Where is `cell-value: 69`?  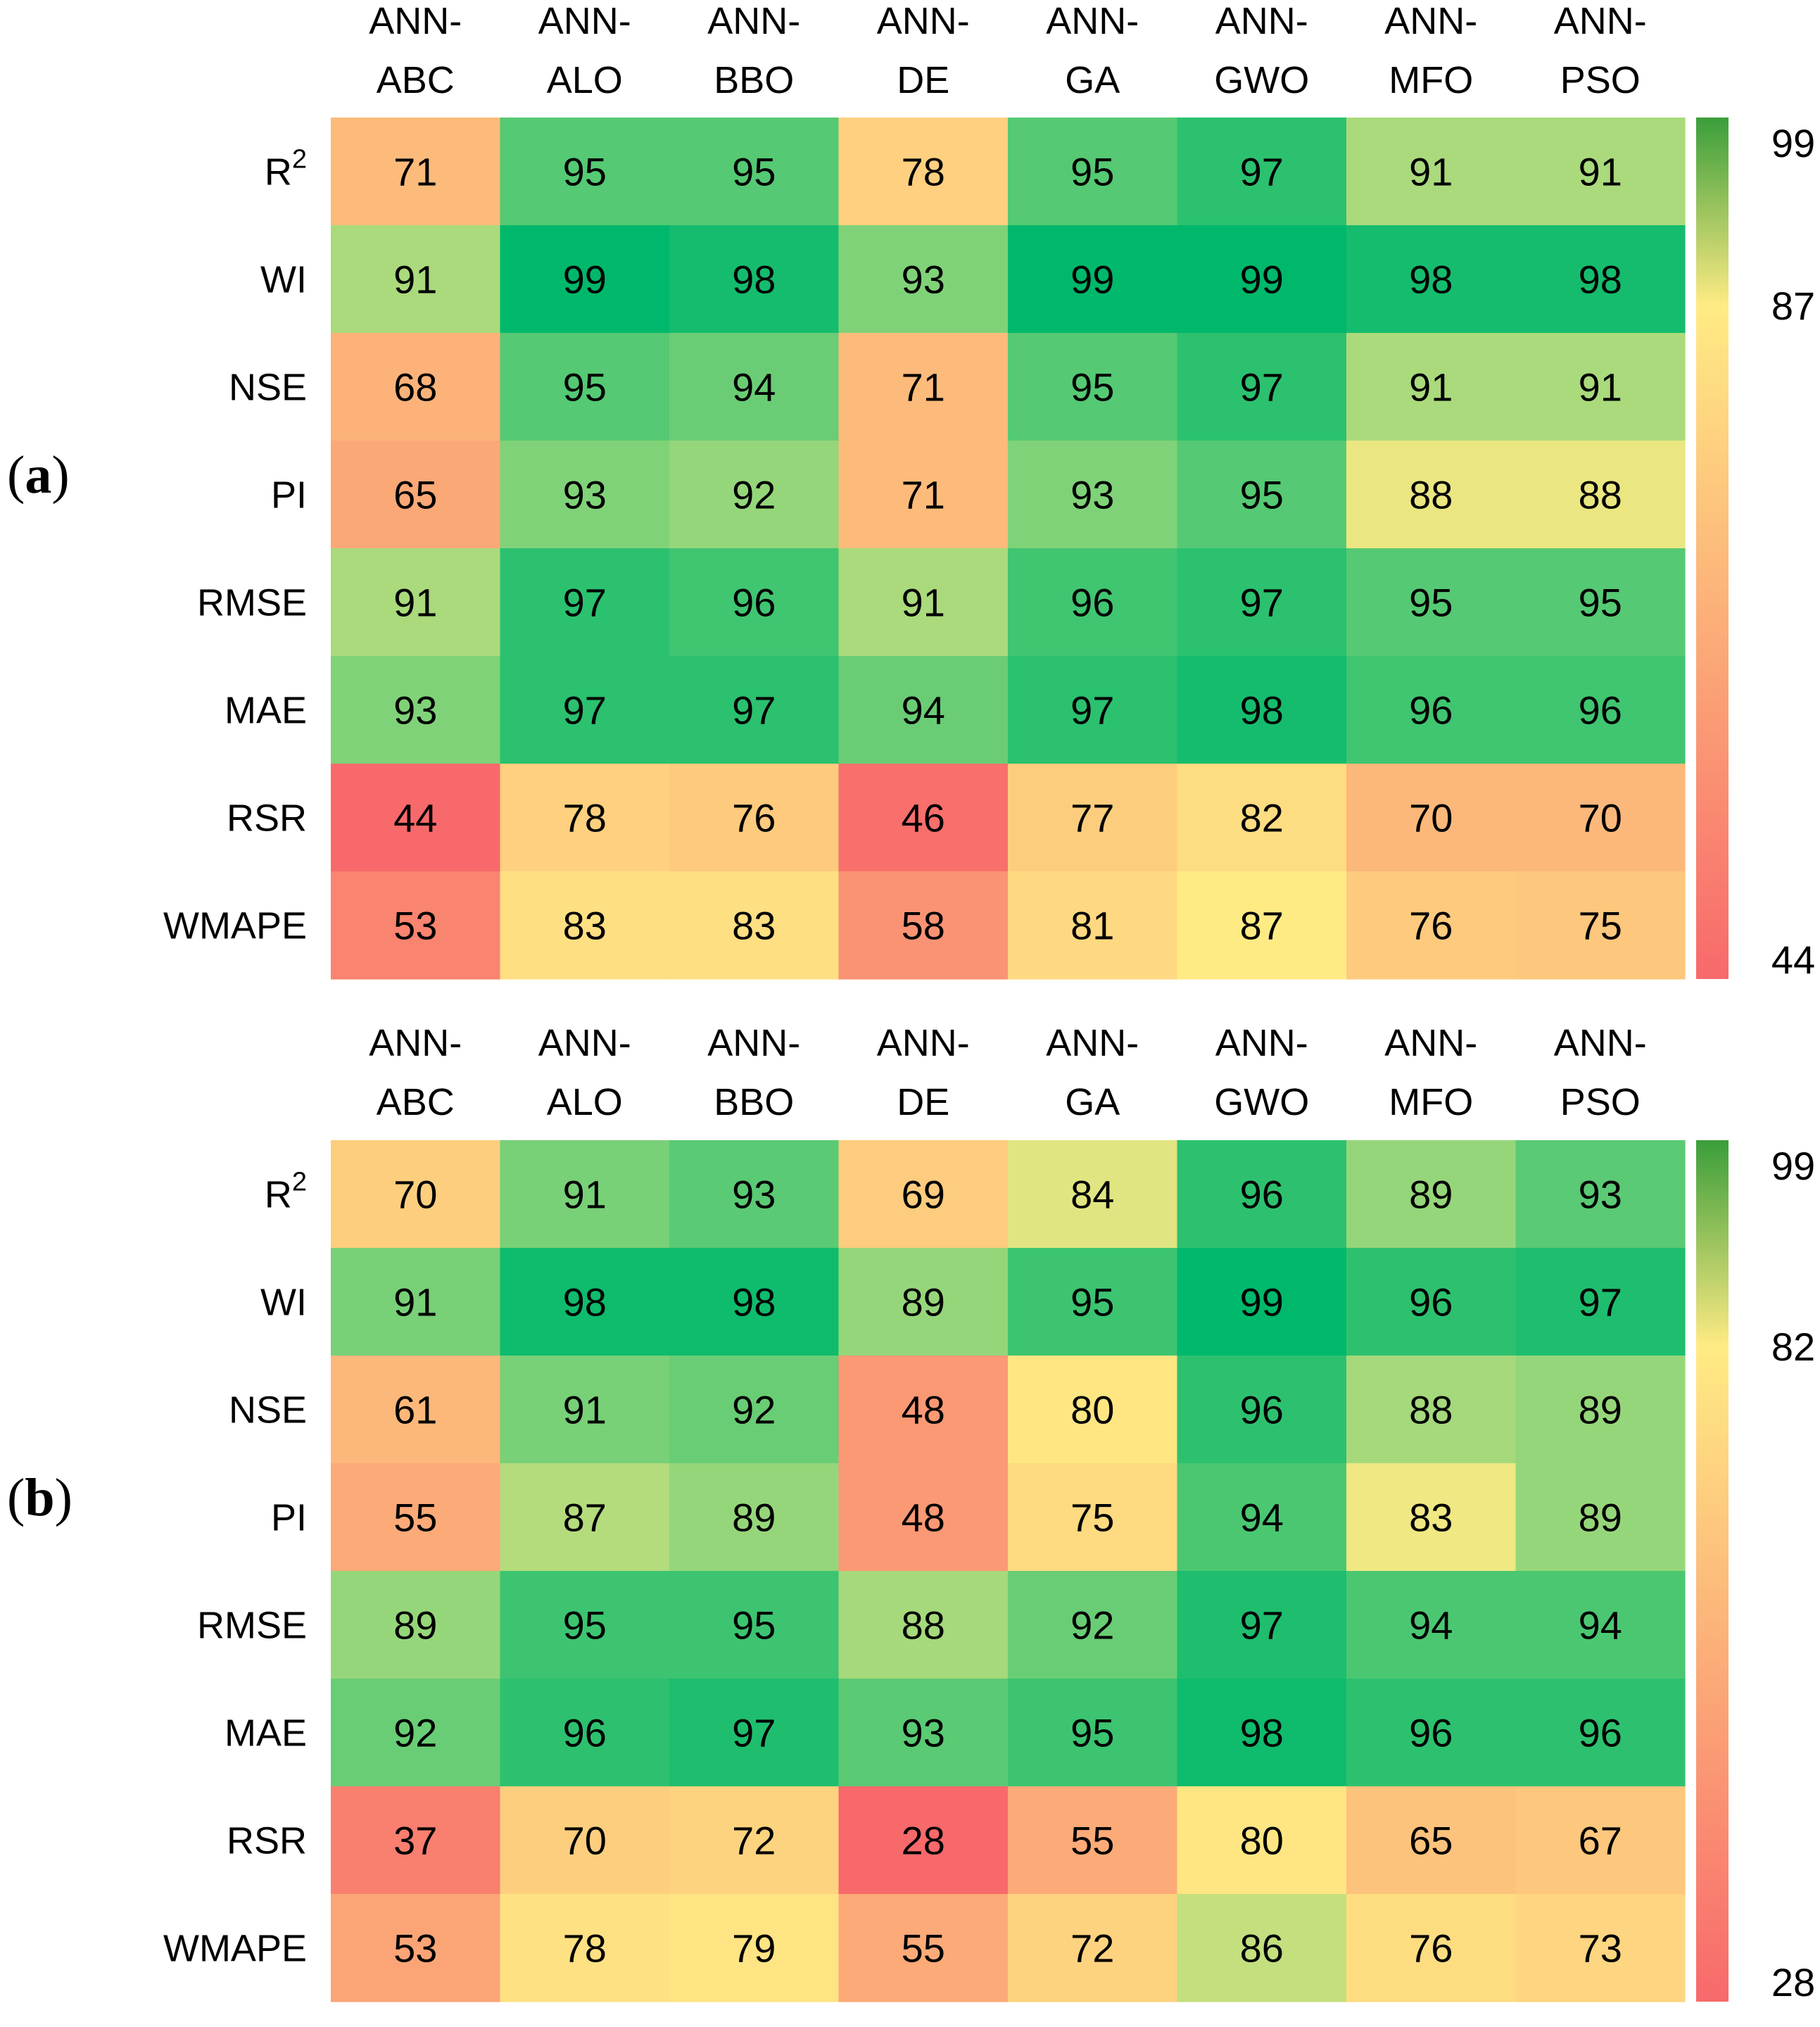
cell-value: 69 is located at coordinates (923, 1195).